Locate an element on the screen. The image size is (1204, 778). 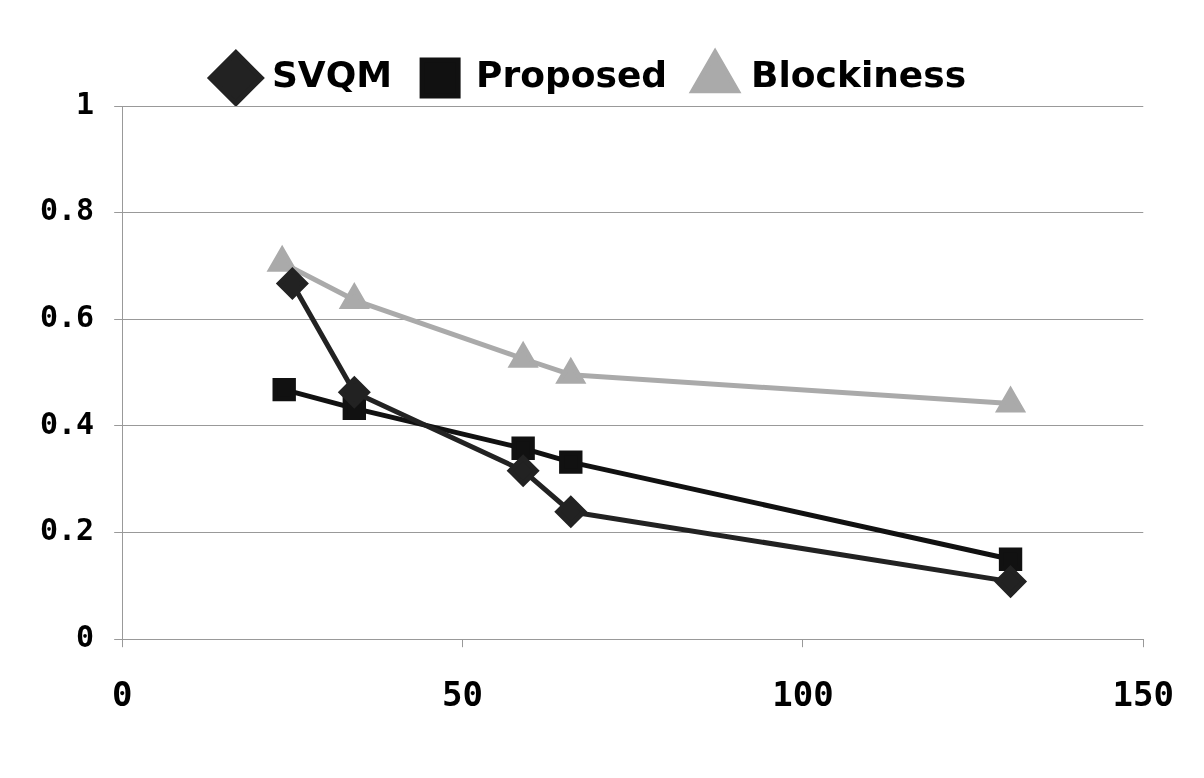
y-tick-label: 0 is located at coordinates (85, 636).